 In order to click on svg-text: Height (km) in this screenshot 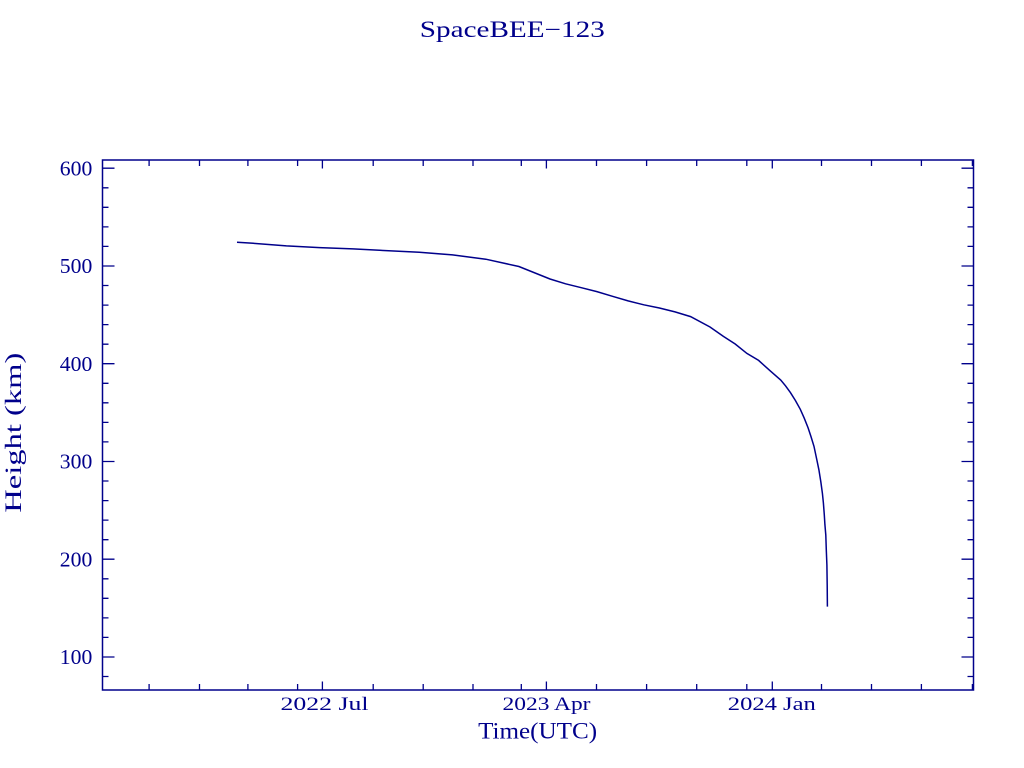, I will do `click(13, 433)`.